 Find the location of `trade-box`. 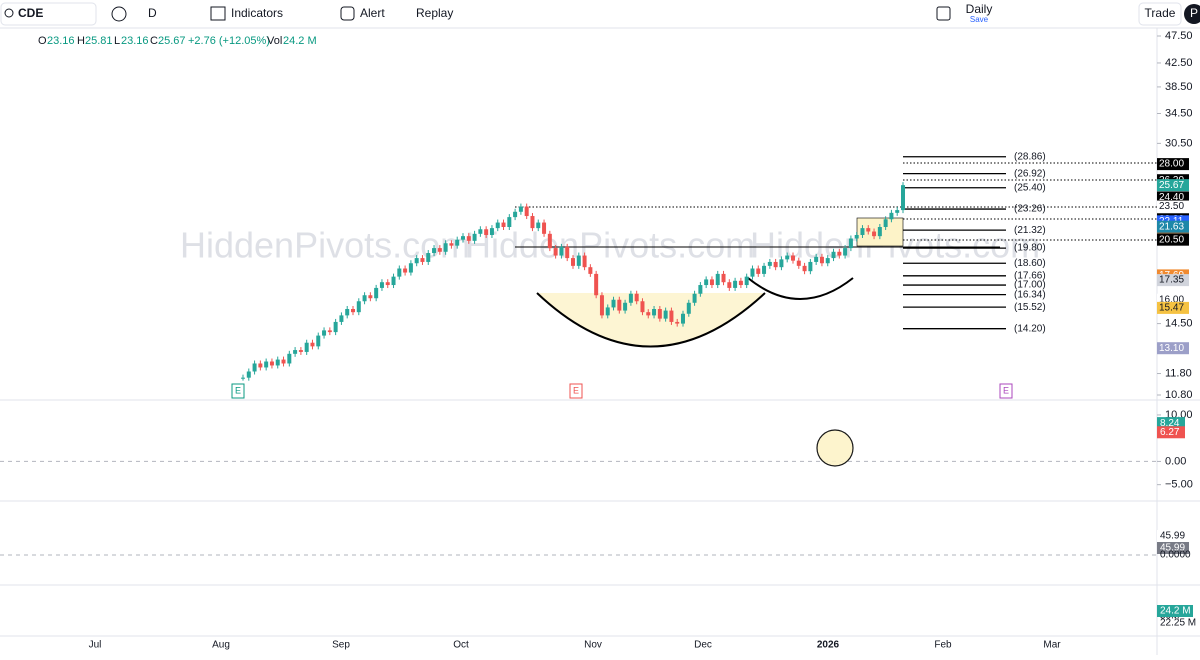

trade-box is located at coordinates (1160, 14).